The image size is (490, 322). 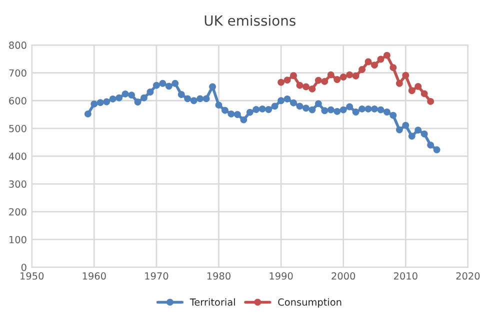 What do you see at coordinates (17, 45) in the screenshot?
I see `y-tick-label: 800` at bounding box center [17, 45].